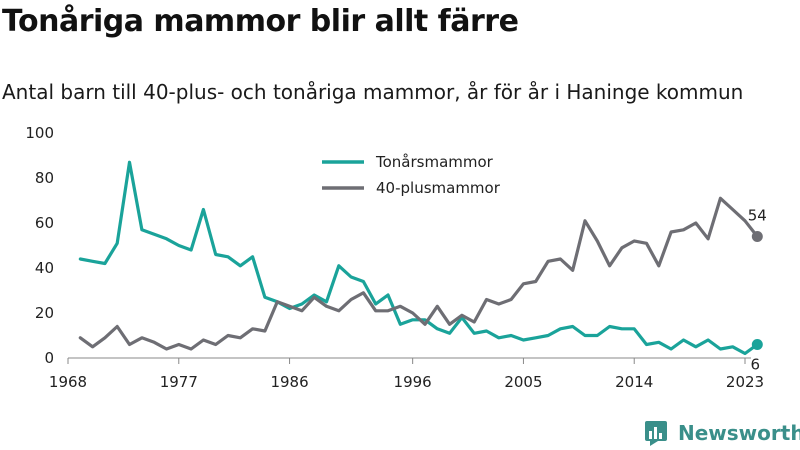 The height and width of the screenshot is (450, 800). What do you see at coordinates (523, 382) in the screenshot?
I see `x-tick-label: 2005` at bounding box center [523, 382].